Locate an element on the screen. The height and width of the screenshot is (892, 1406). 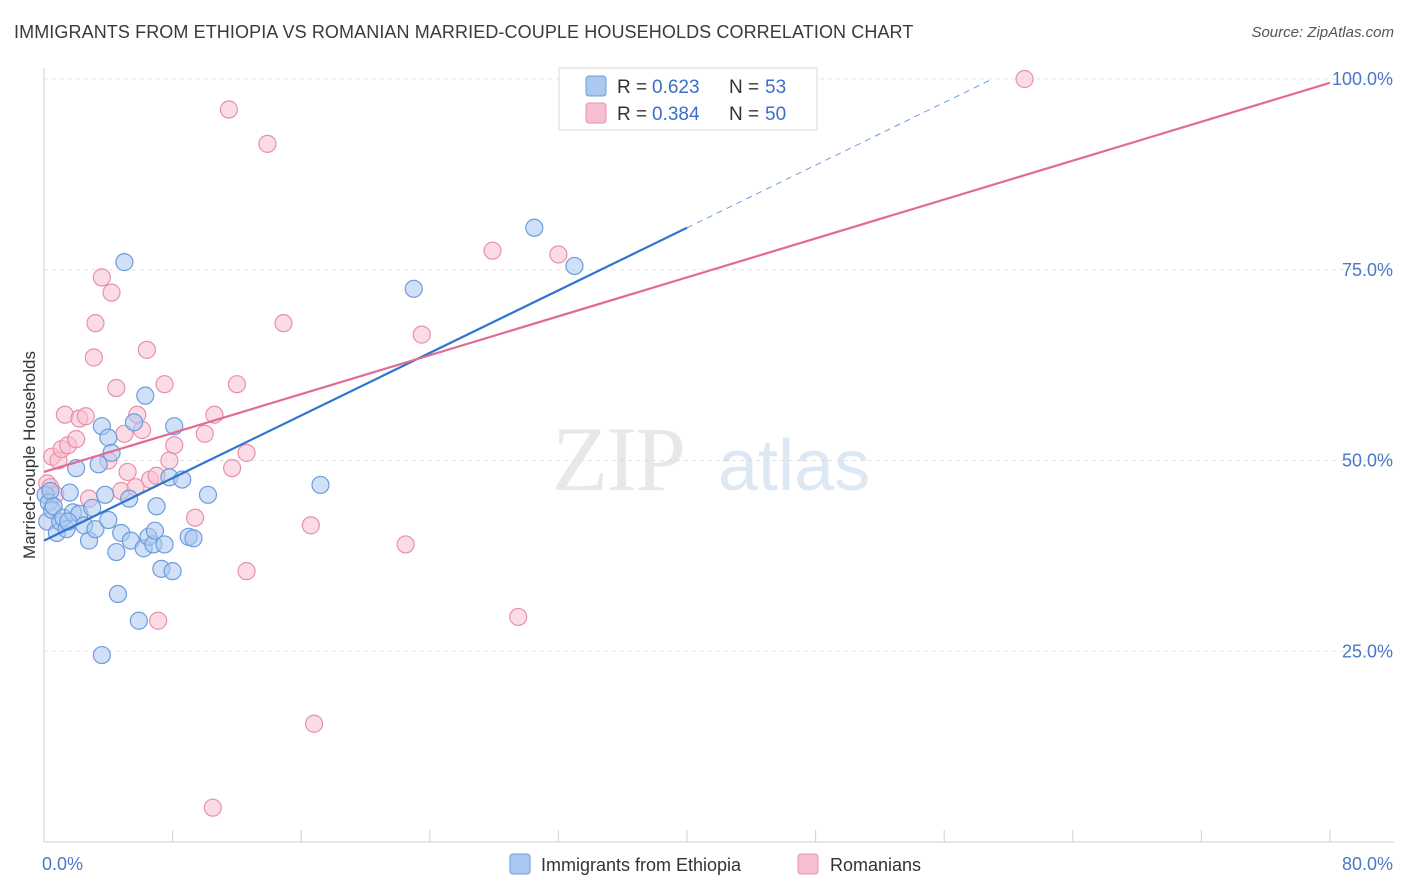
ethiopia-trend-extension is located at coordinates (839, 153).